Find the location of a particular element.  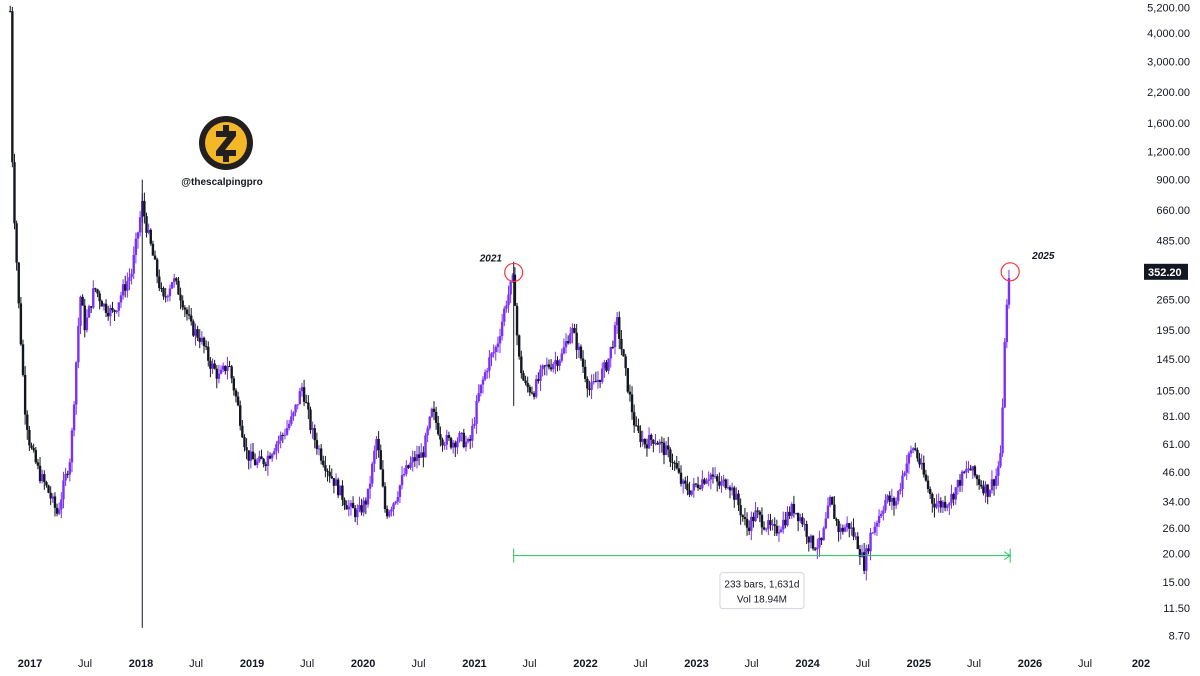

y-tick-label: 81.00 is located at coordinates (1176, 417).